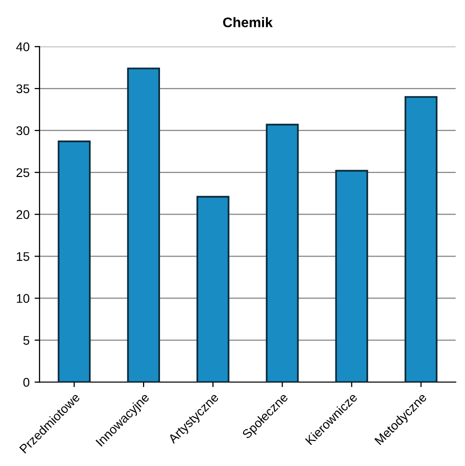 The width and height of the screenshot is (465, 466). I want to click on y-tick-label: 5, so click(26, 340).